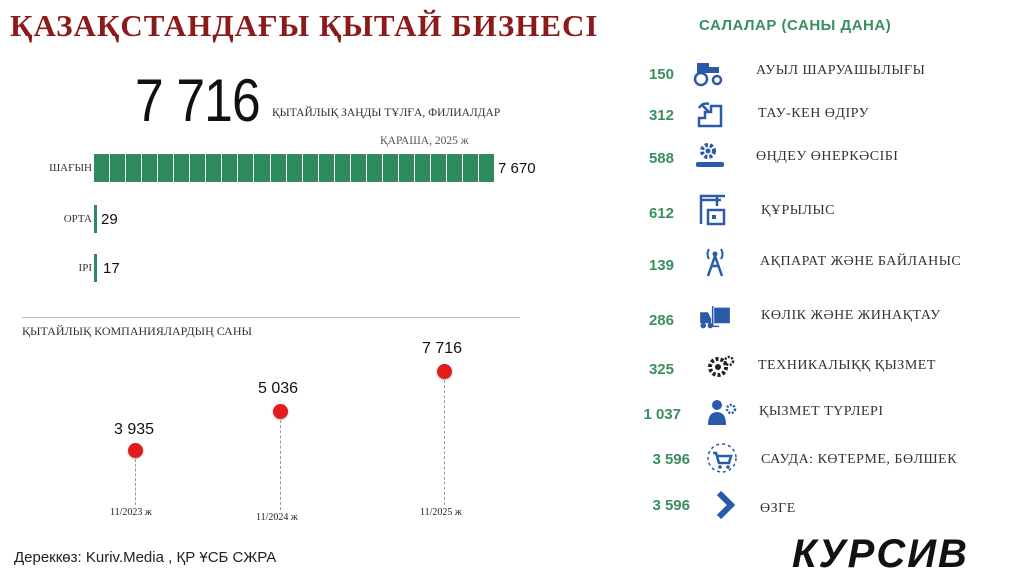  Describe the element at coordinates (841, 70) in the screenshot. I see `sector-label-agriculture: АУЫЛ ШАРУАШЫЛЫҒЫ` at that location.